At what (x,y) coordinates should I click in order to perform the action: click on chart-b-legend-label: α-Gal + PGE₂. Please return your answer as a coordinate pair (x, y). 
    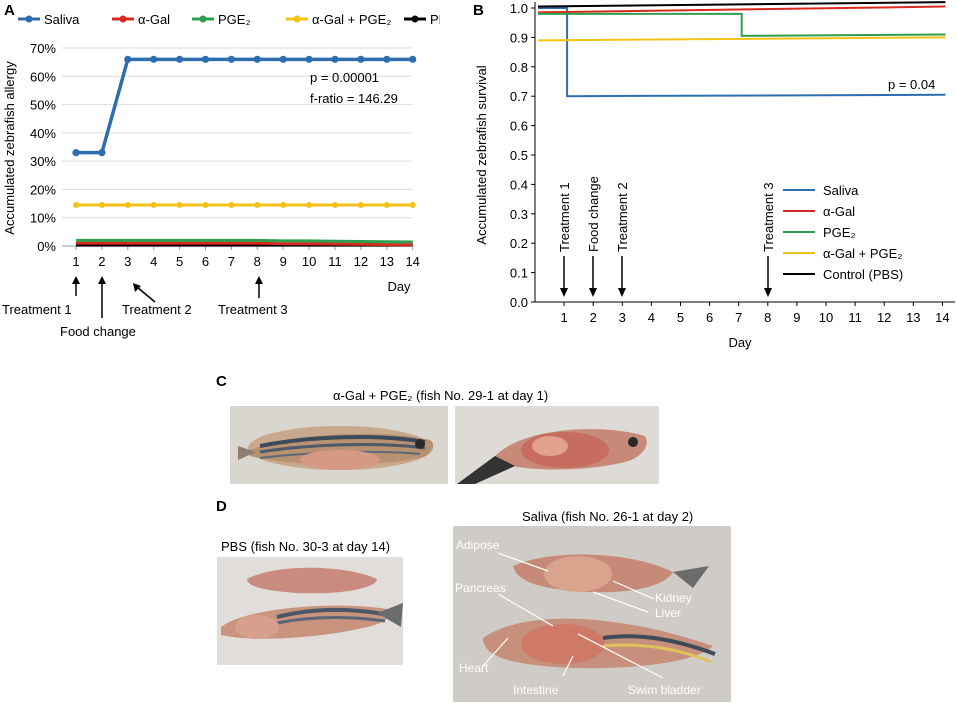
    Looking at the image, I should click on (862, 253).